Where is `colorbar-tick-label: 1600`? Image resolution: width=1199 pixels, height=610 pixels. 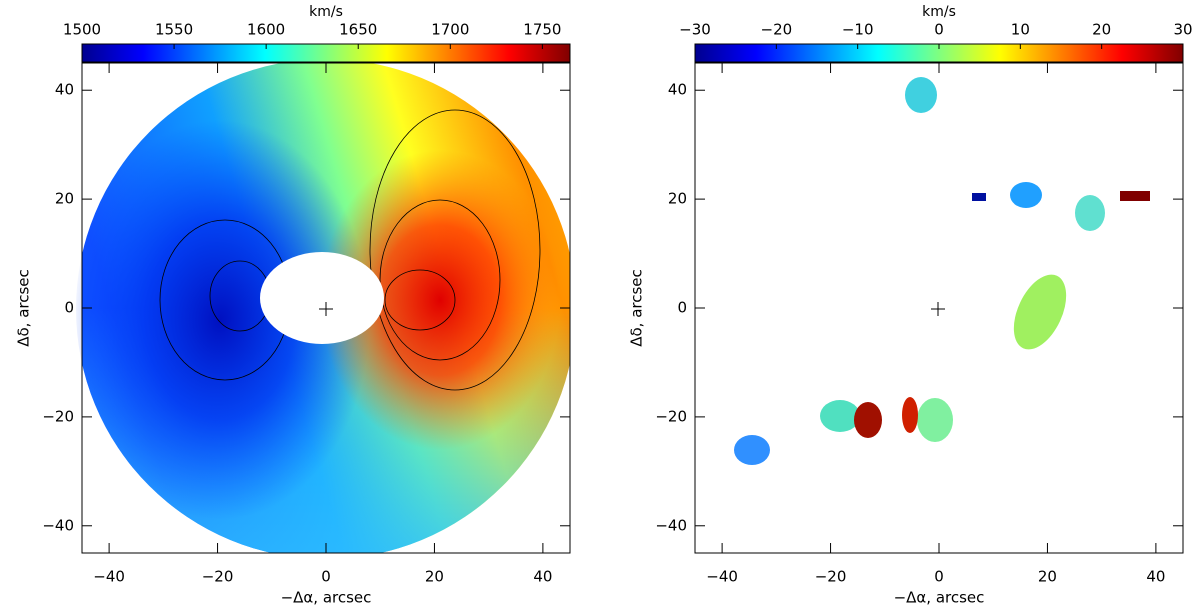
colorbar-tick-label: 1600 is located at coordinates (266, 30).